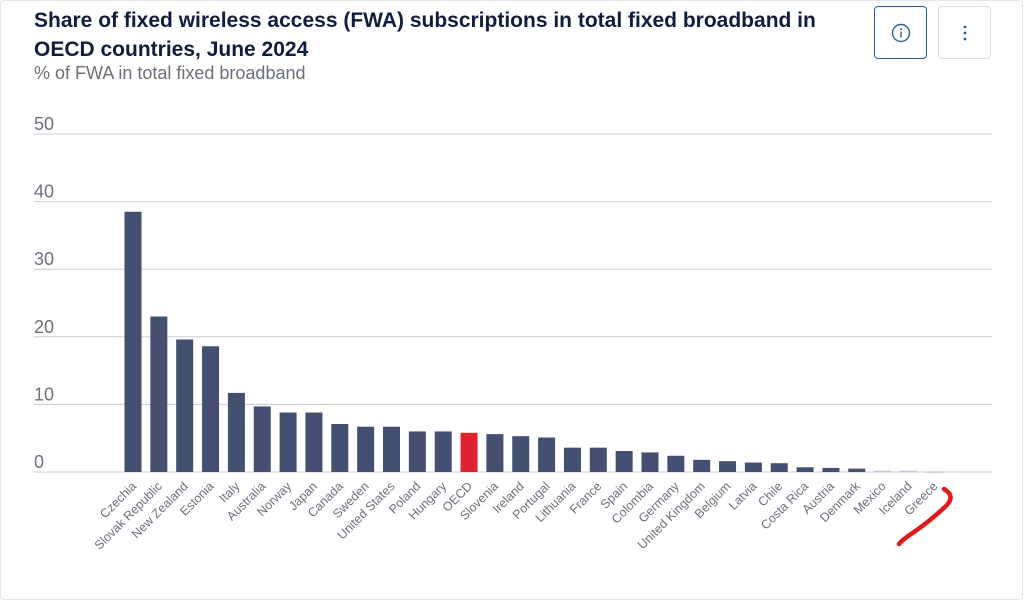 The image size is (1025, 602). I want to click on bar-austria, so click(831, 469).